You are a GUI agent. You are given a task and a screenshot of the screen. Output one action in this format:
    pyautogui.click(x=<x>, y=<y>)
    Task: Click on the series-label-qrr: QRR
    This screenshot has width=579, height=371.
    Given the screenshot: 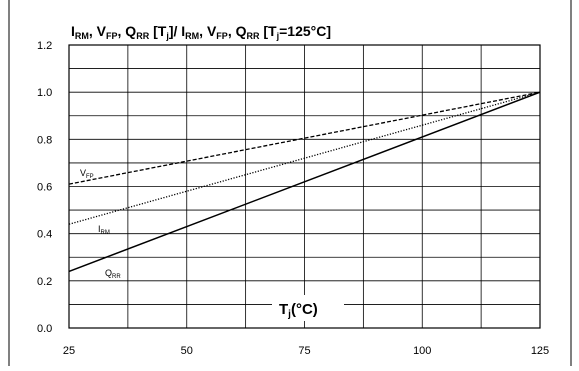 What is the action you would take?
    pyautogui.click(x=113, y=274)
    